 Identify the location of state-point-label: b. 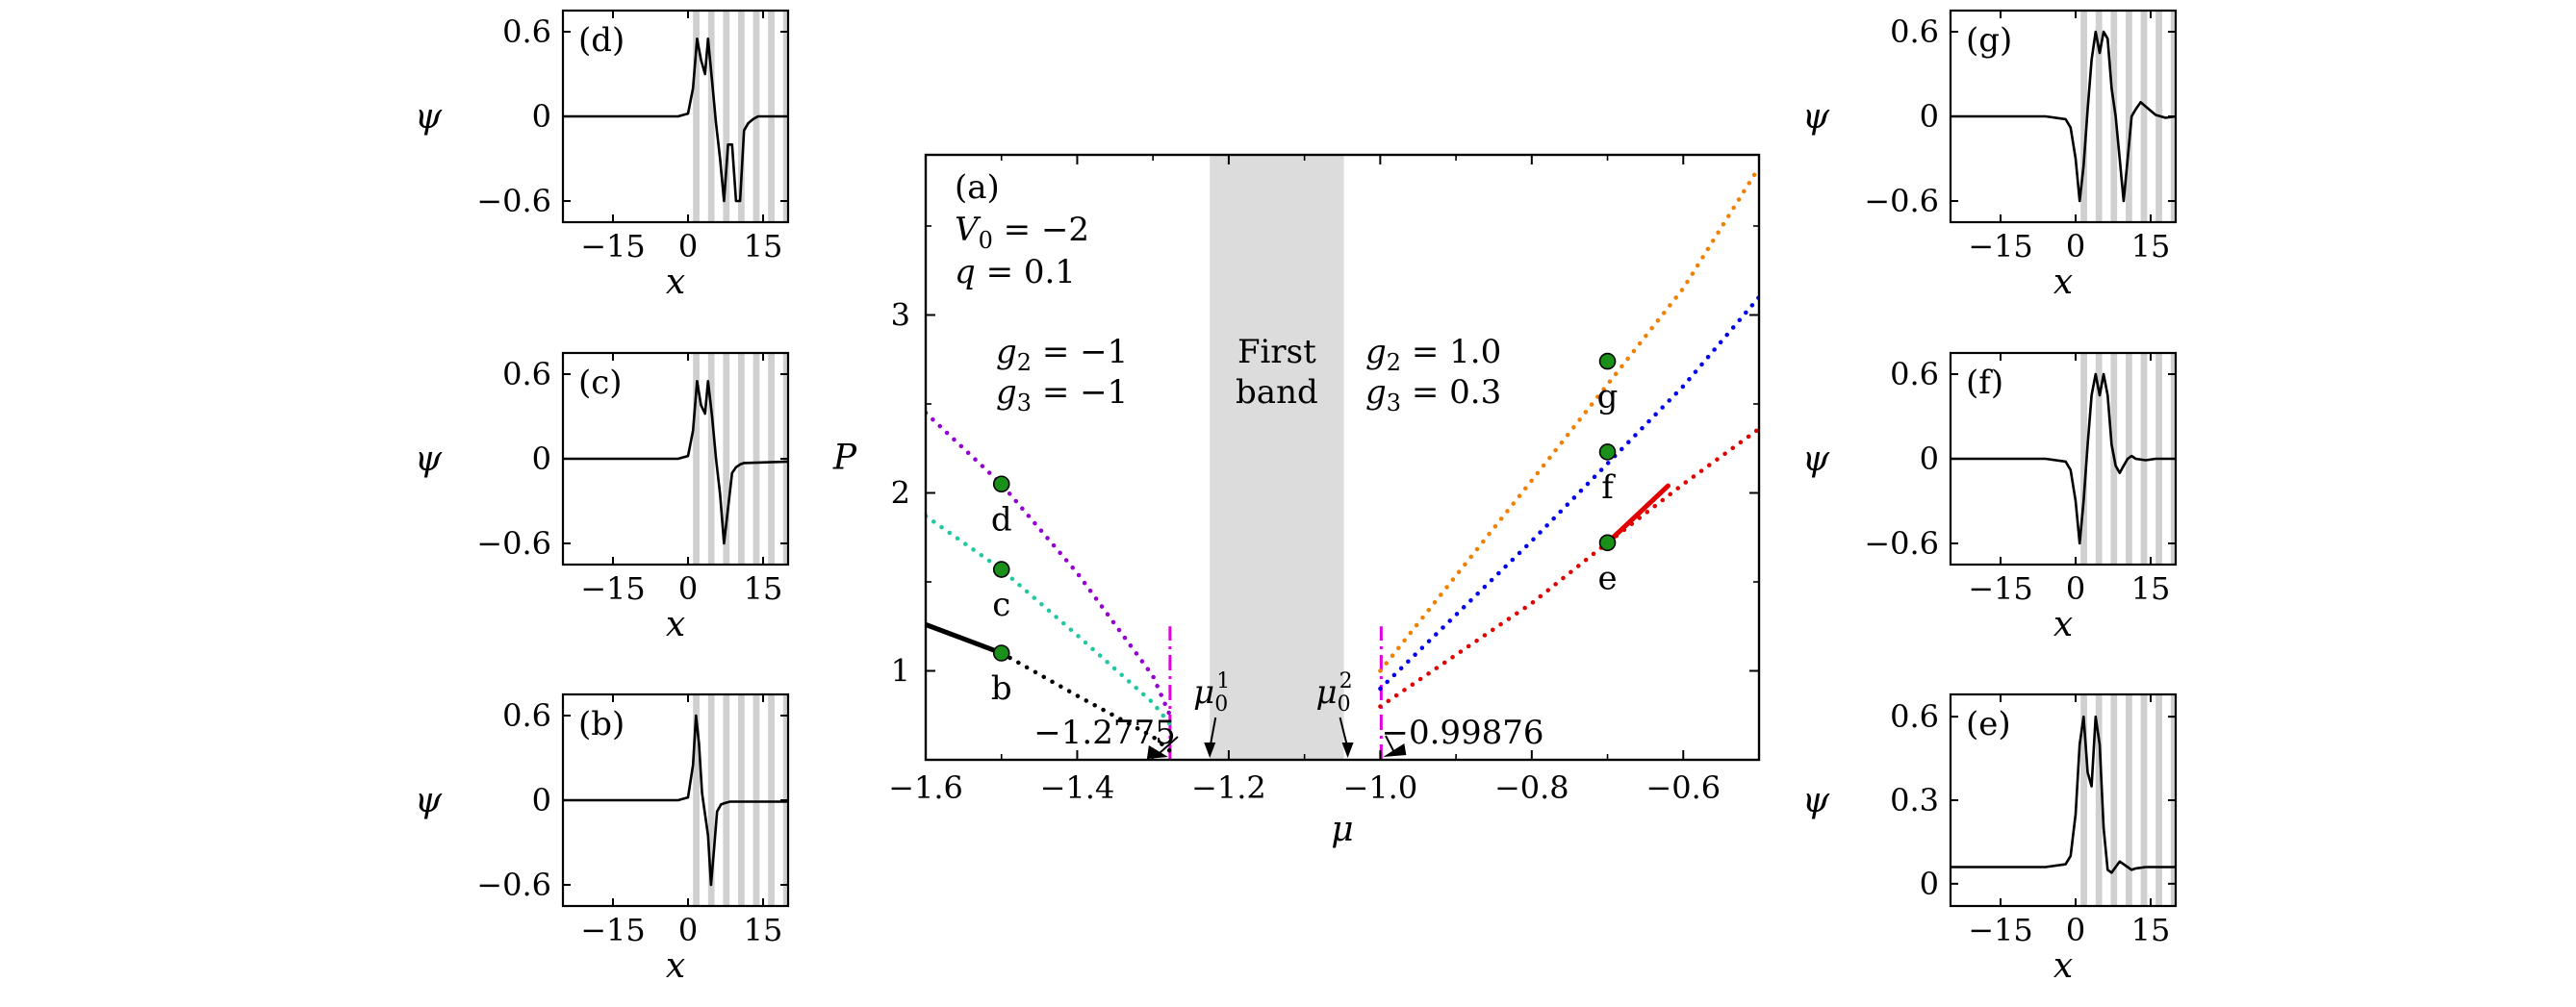
(1001, 689).